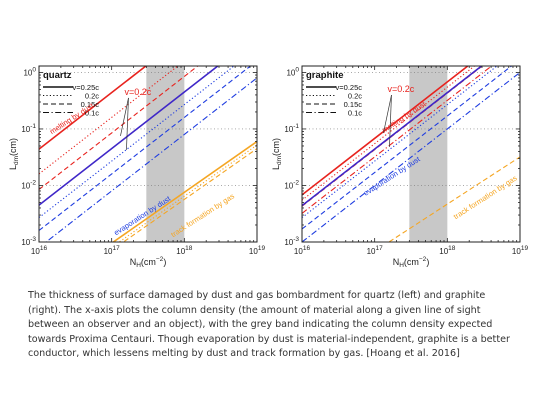 The image size is (540, 405). I want to click on annotation-label: melting by dust, so click(72, 119).